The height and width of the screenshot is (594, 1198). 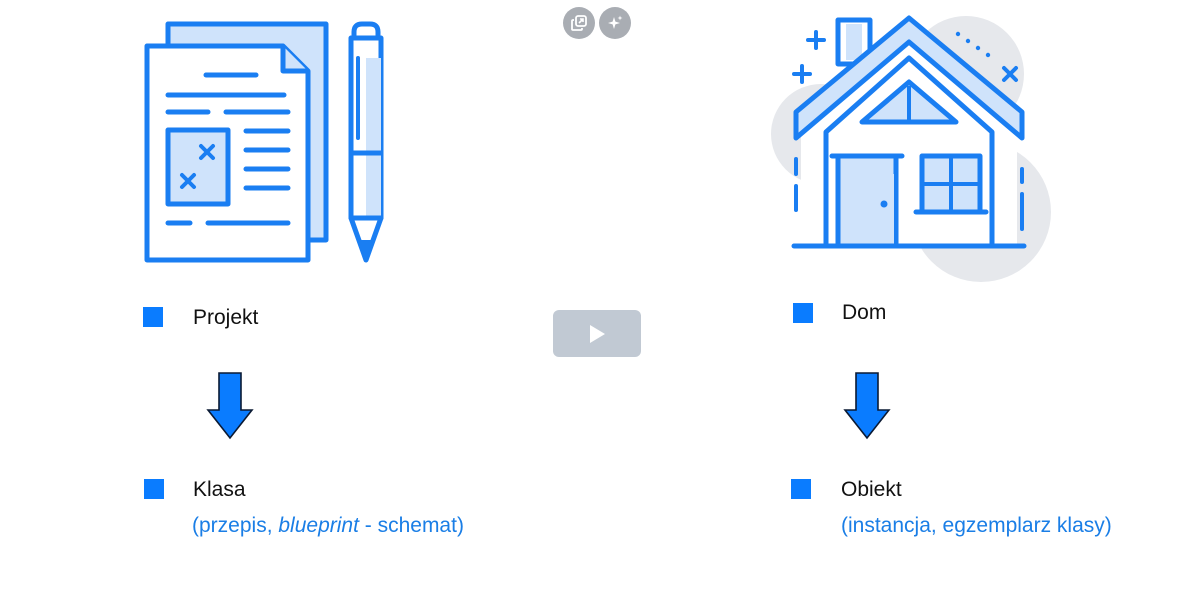 What do you see at coordinates (226, 317) in the screenshot?
I see `projekt-label: Projekt` at bounding box center [226, 317].